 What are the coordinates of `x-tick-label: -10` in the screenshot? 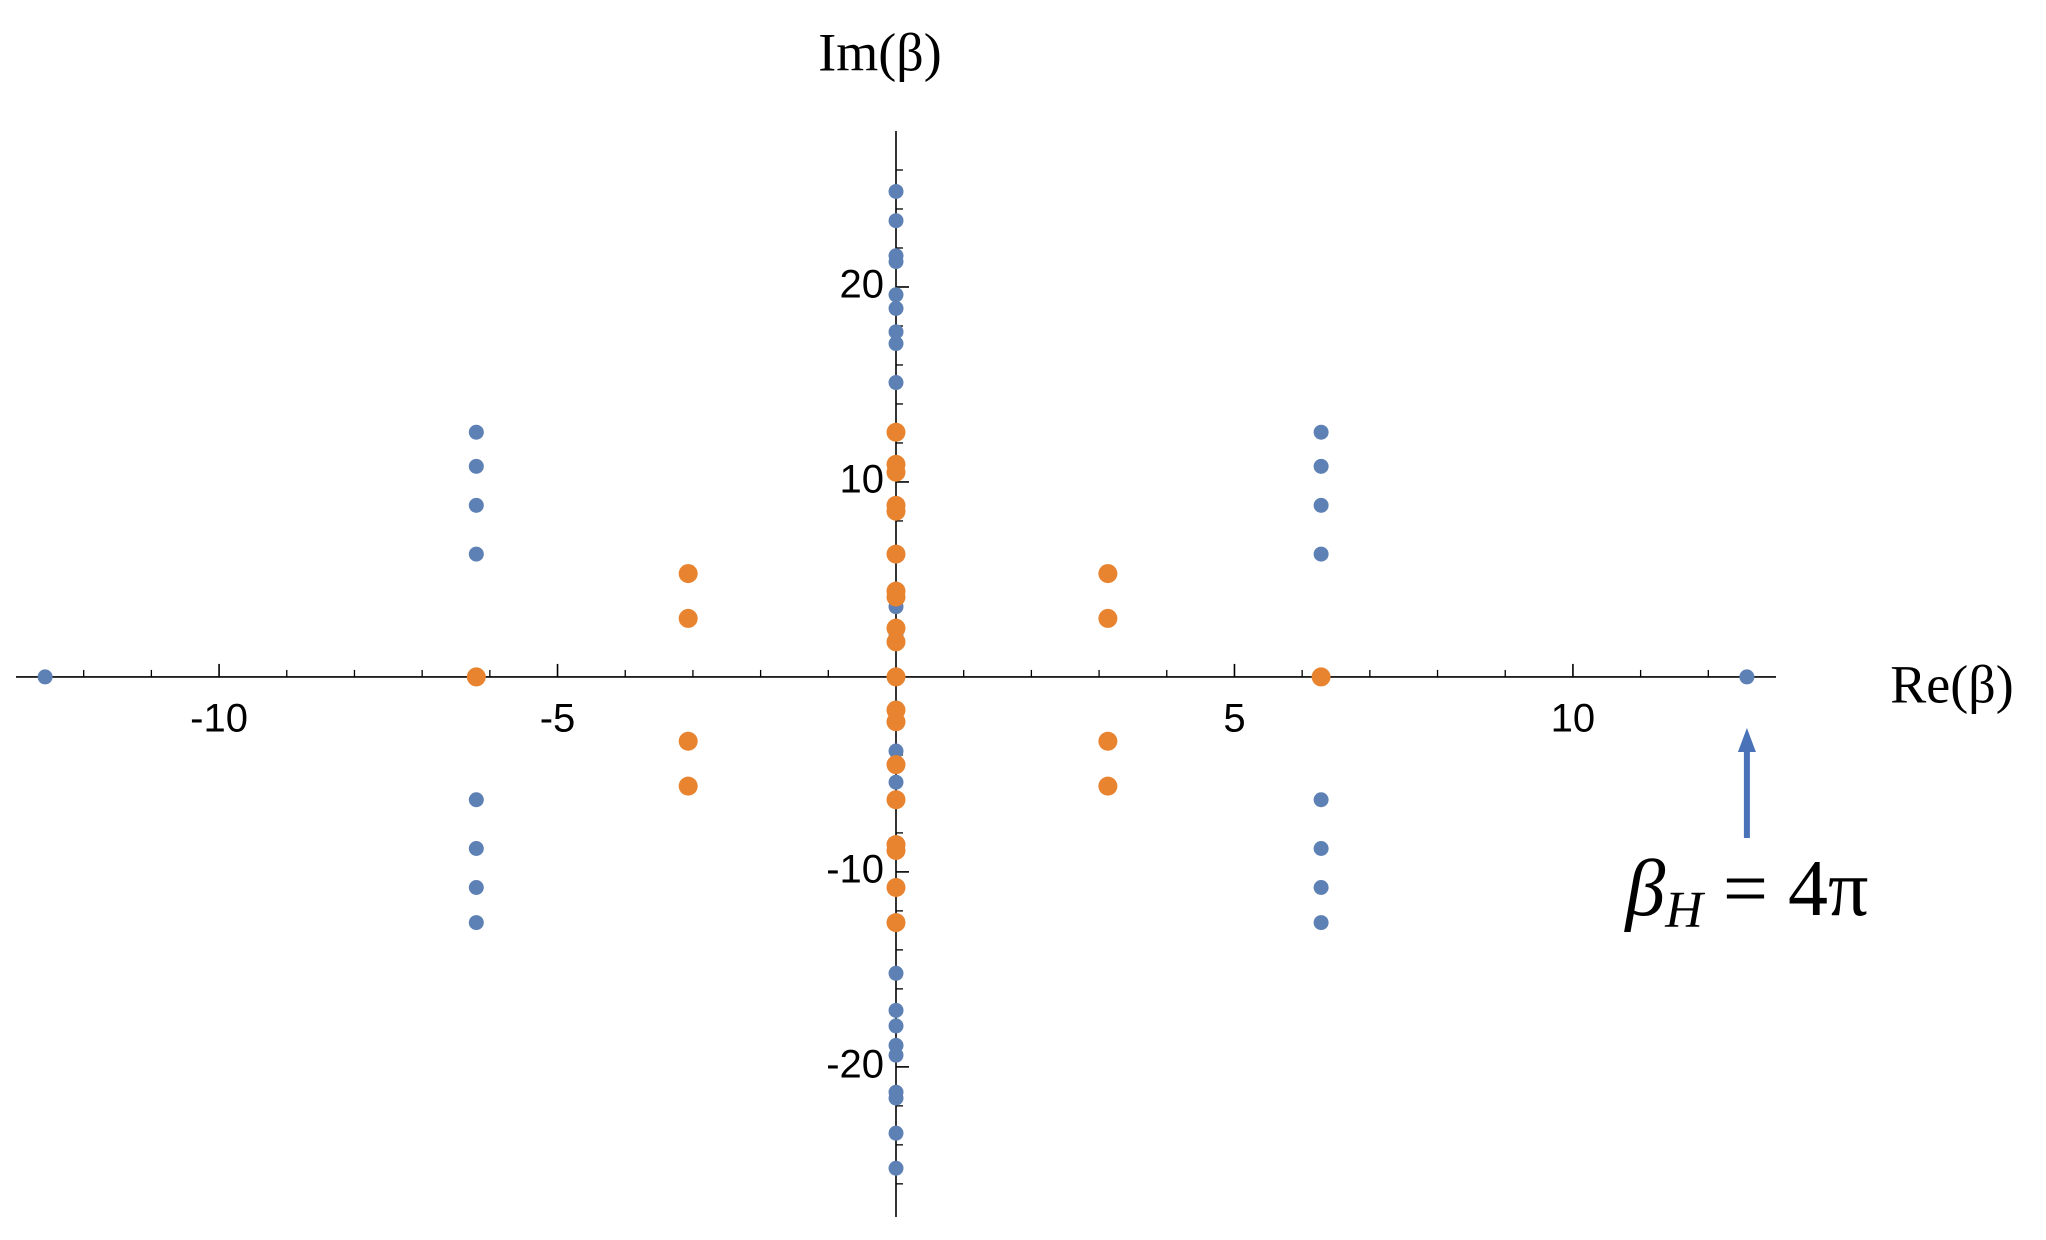 It's located at (219, 718).